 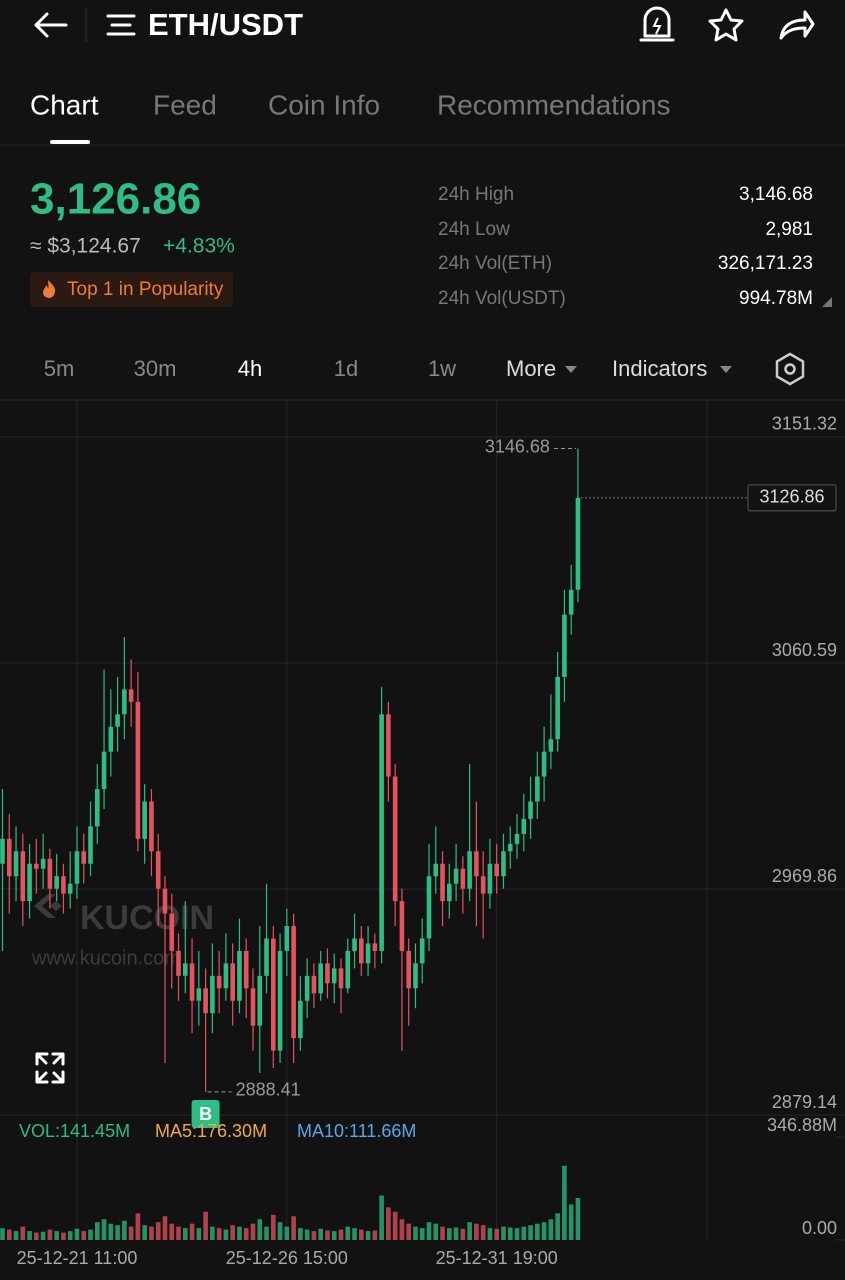 I want to click on stat-label: 24h Low, so click(x=474, y=229).